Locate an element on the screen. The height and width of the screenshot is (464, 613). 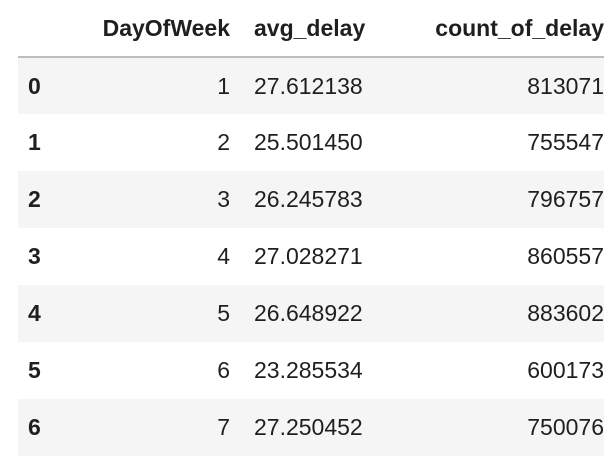
row-index: 3 is located at coordinates (34, 256).